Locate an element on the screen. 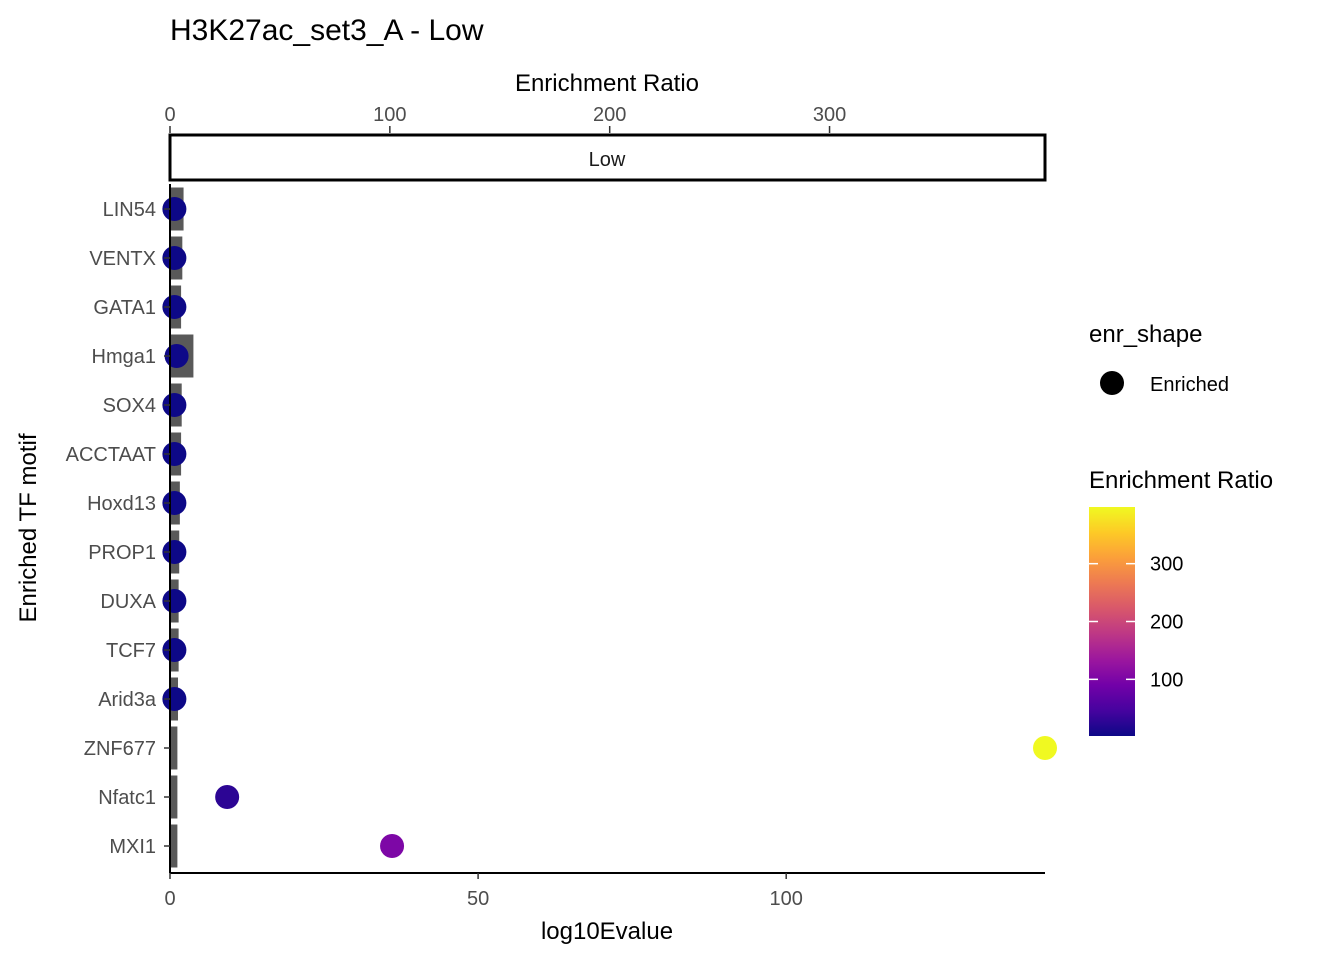 Image resolution: width=1344 pixels, height=960 pixels. y-tick-label: Hmga1 is located at coordinates (124, 357).